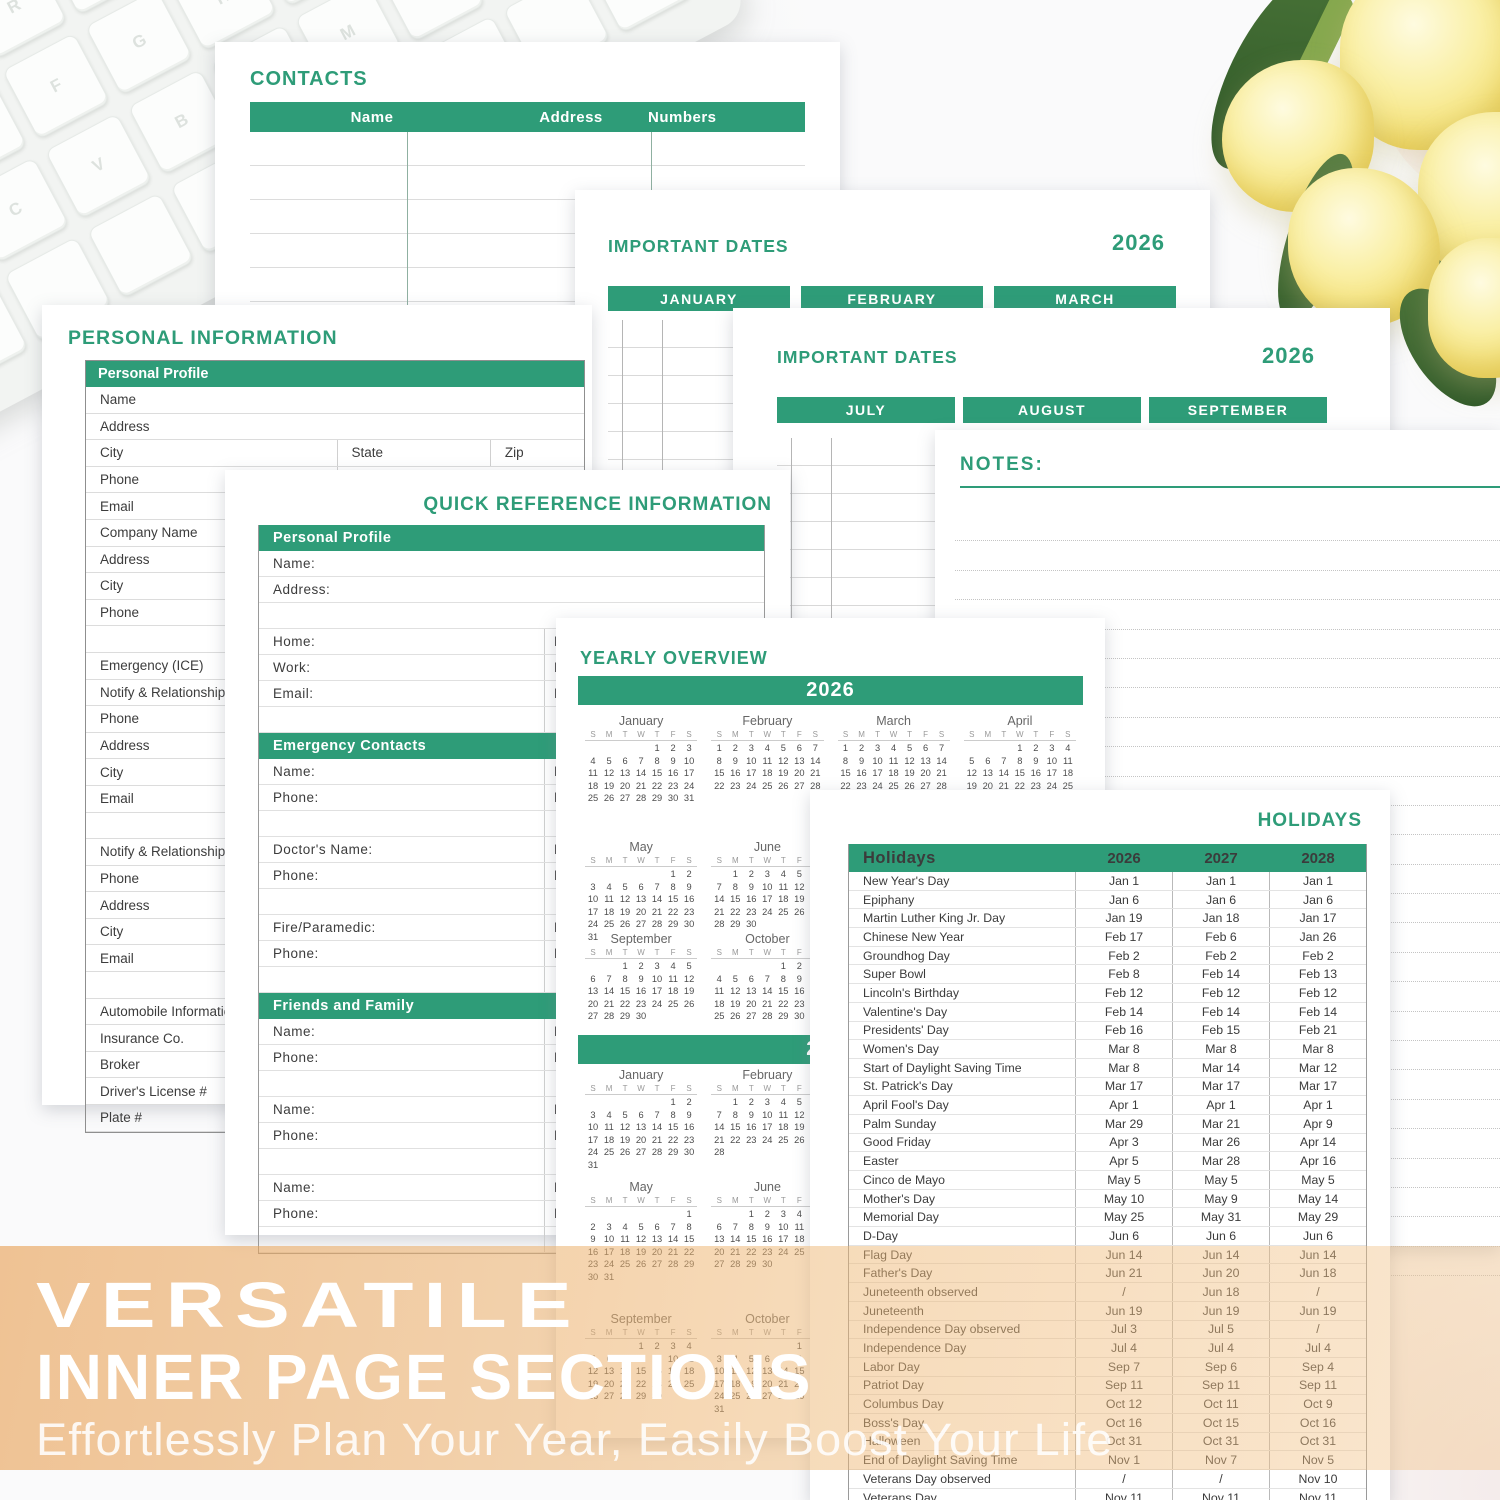 The image size is (1500, 1500). I want to click on mini-month-week: 10 11 12 13 14 15 16, so click(641, 1127).